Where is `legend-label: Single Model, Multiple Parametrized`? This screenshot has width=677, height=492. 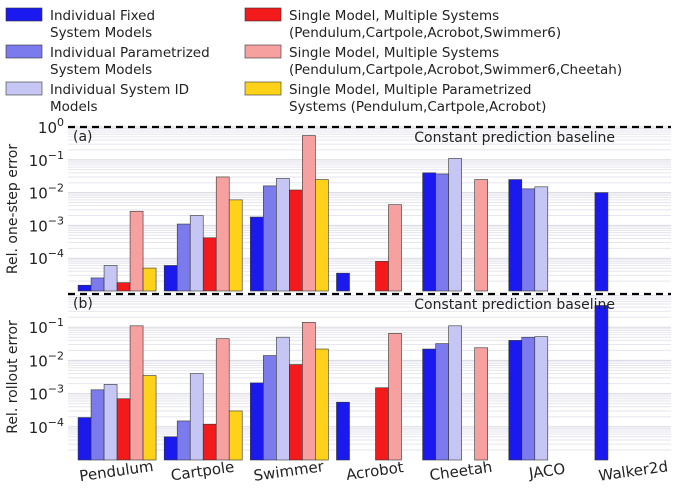 legend-label: Single Model, Multiple Parametrized is located at coordinates (410, 90).